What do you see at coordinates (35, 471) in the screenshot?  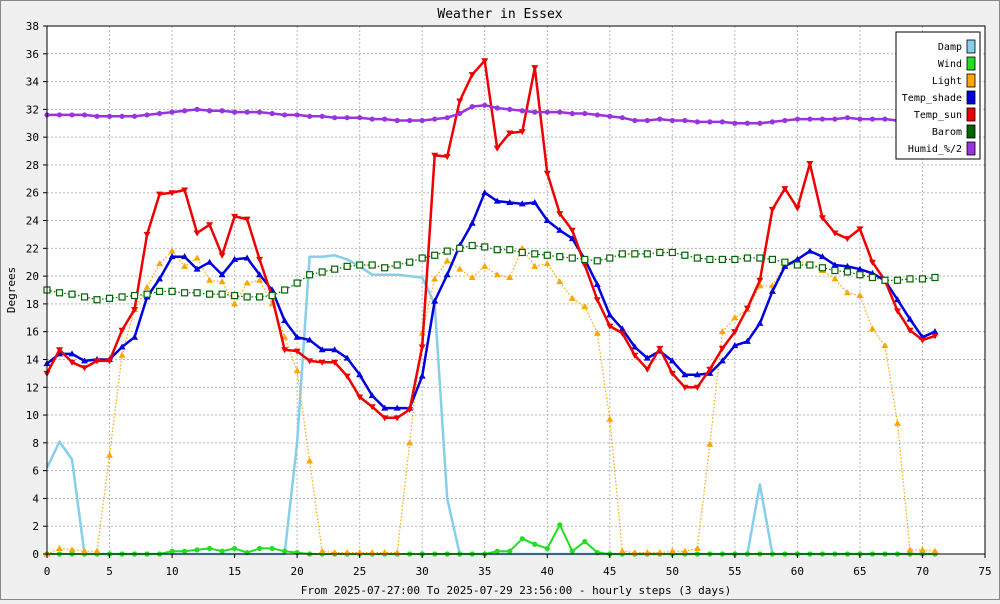 I see `y-tick-label: 6` at bounding box center [35, 471].